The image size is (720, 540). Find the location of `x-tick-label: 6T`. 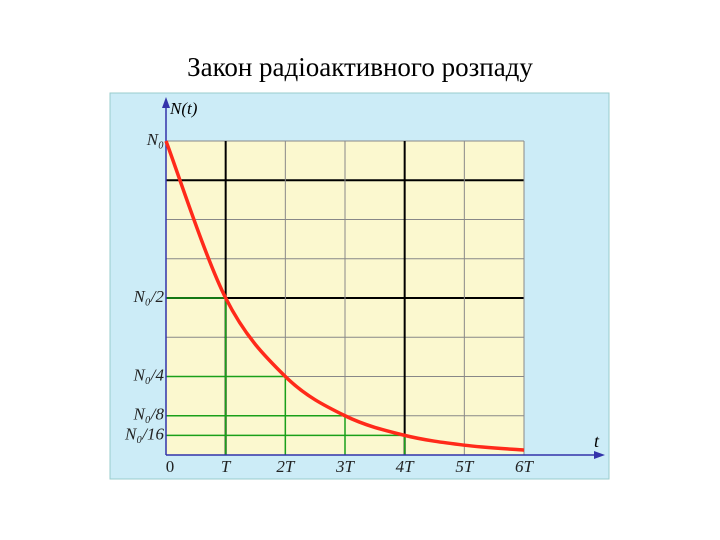

x-tick-label: 6T is located at coordinates (525, 466).